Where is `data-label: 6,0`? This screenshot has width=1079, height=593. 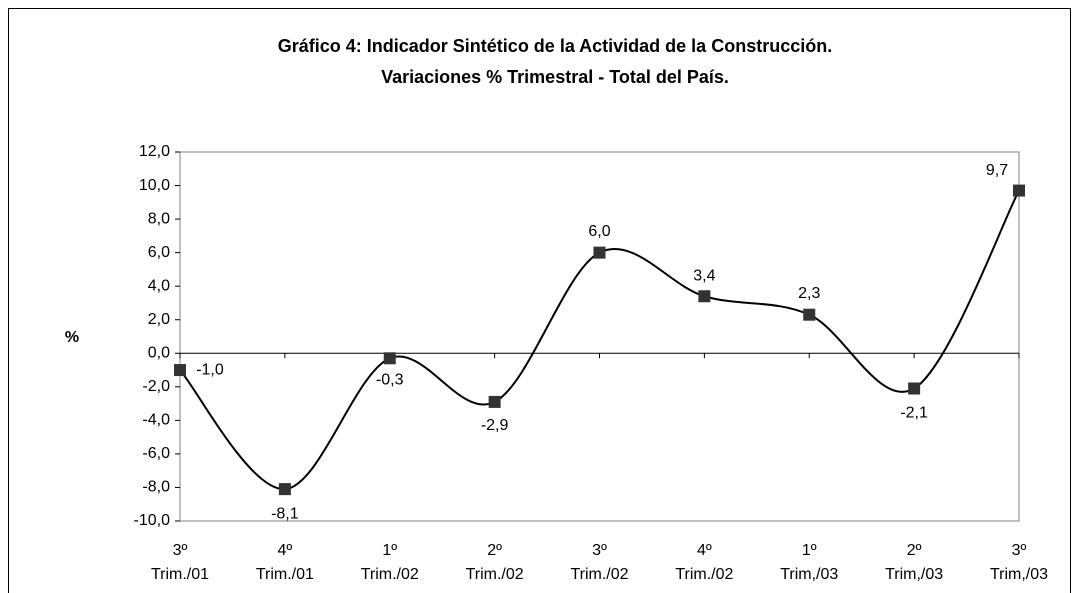
data-label: 6,0 is located at coordinates (599, 231).